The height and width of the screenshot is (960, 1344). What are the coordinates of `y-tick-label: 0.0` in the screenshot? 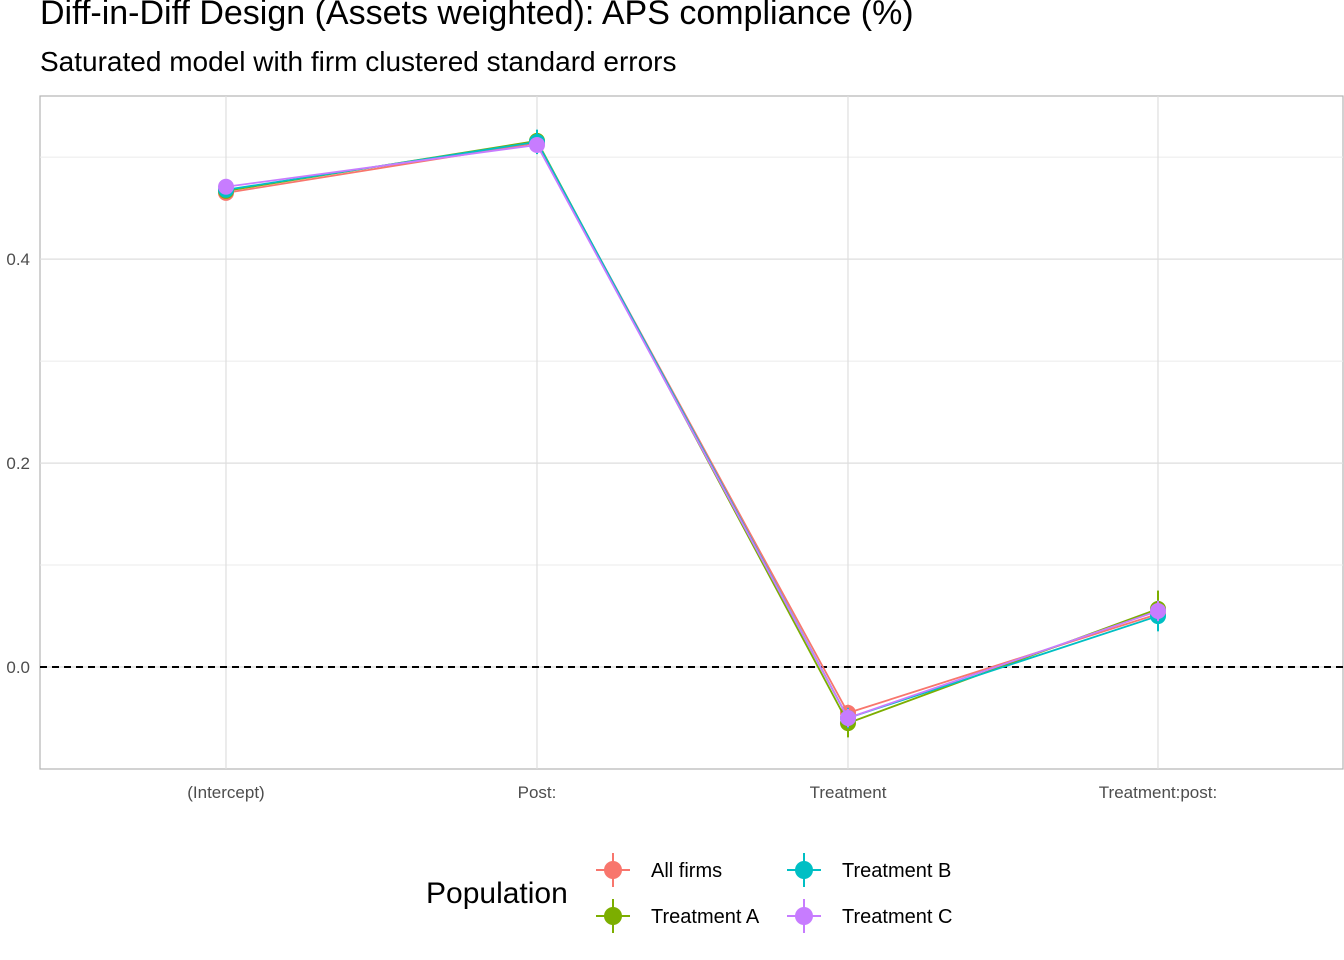 It's located at (18, 667).